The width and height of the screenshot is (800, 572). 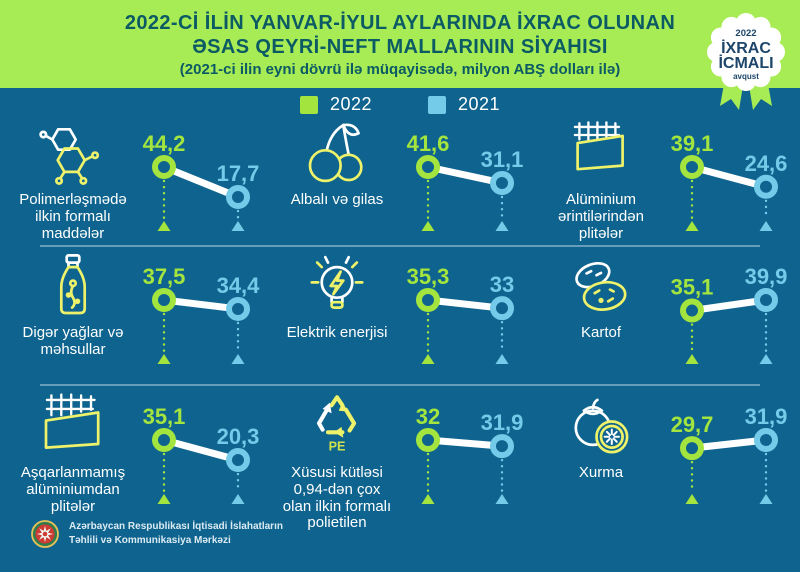 What do you see at coordinates (470, 454) in the screenshot?
I see `slope-chart: 32 31,9` at bounding box center [470, 454].